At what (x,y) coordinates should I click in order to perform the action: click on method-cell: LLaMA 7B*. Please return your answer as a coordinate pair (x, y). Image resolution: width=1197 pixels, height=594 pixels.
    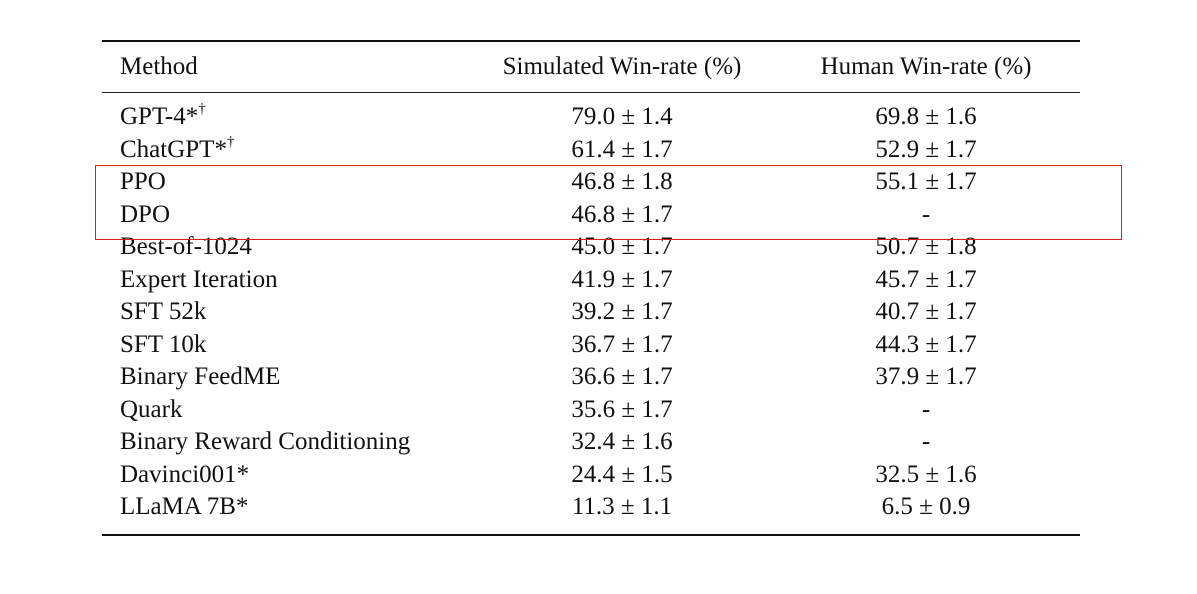
    Looking at the image, I should click on (287, 507).